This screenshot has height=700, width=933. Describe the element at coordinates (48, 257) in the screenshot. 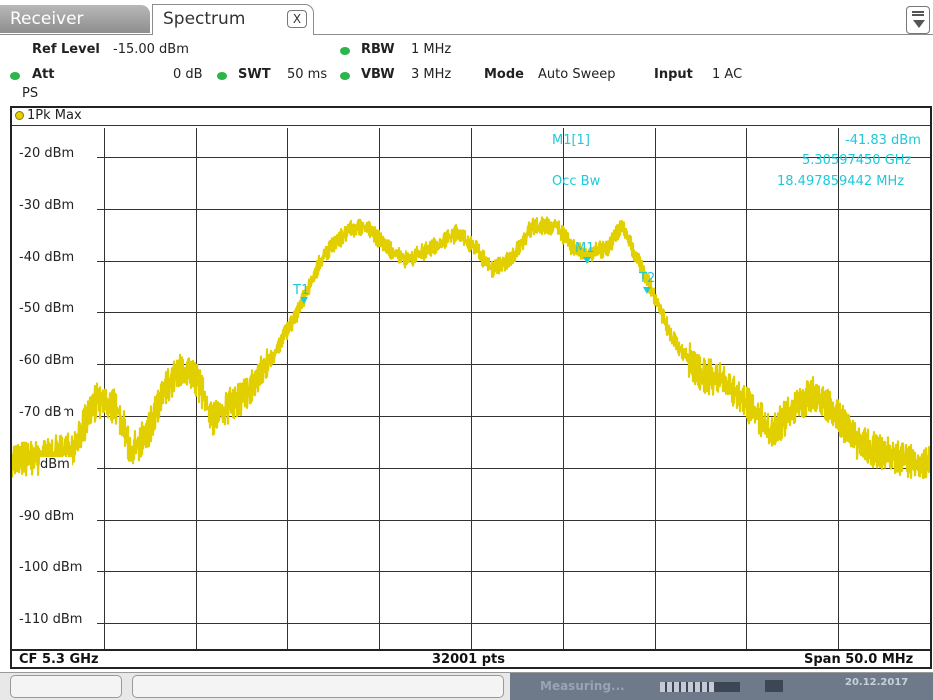

I see `y-axis-tick-label: -40 dBm` at that location.